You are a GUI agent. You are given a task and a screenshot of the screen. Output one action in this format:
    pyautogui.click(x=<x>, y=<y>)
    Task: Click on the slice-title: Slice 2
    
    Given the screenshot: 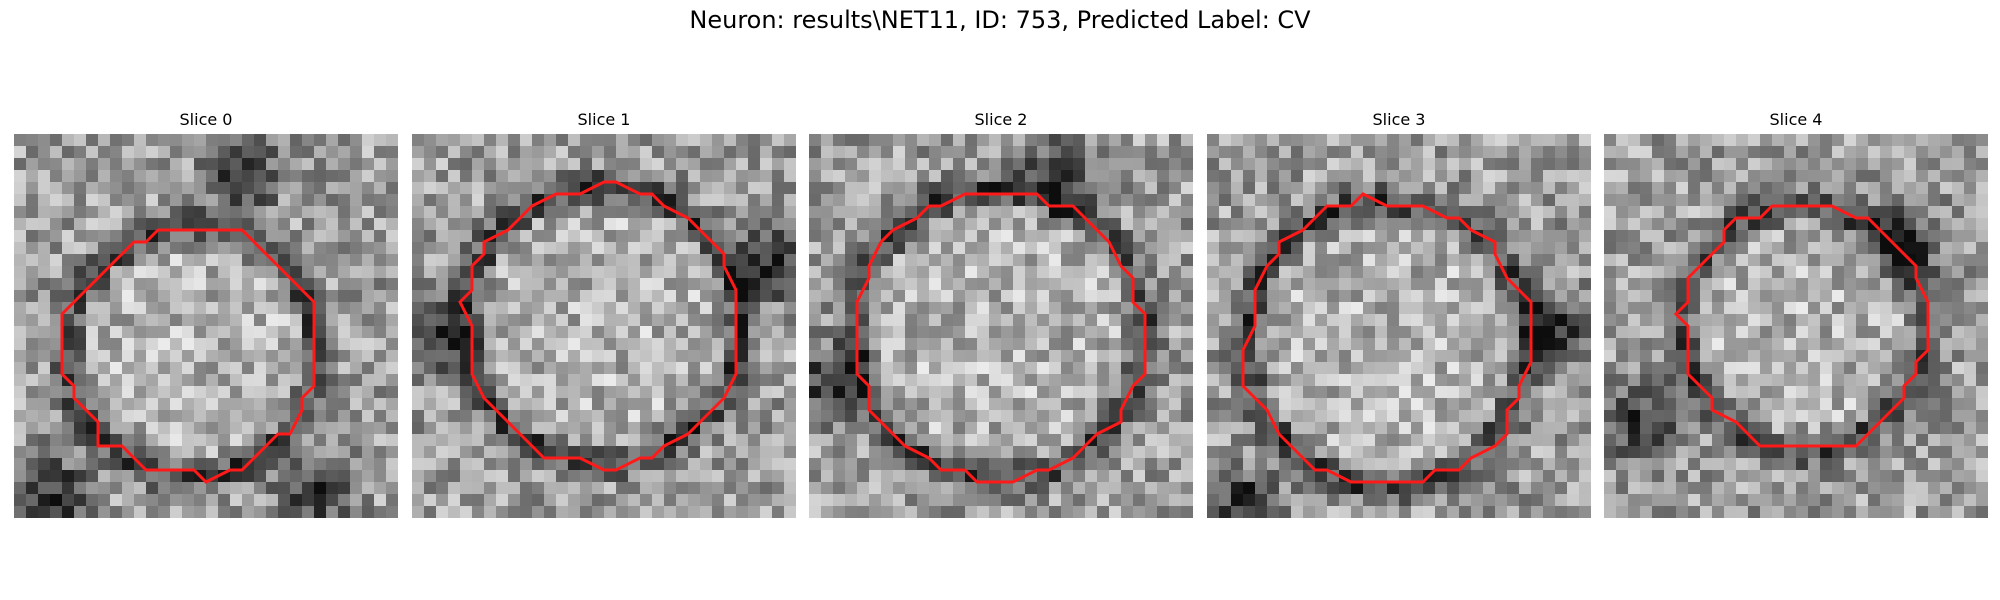 What is the action you would take?
    pyautogui.click(x=1001, y=119)
    